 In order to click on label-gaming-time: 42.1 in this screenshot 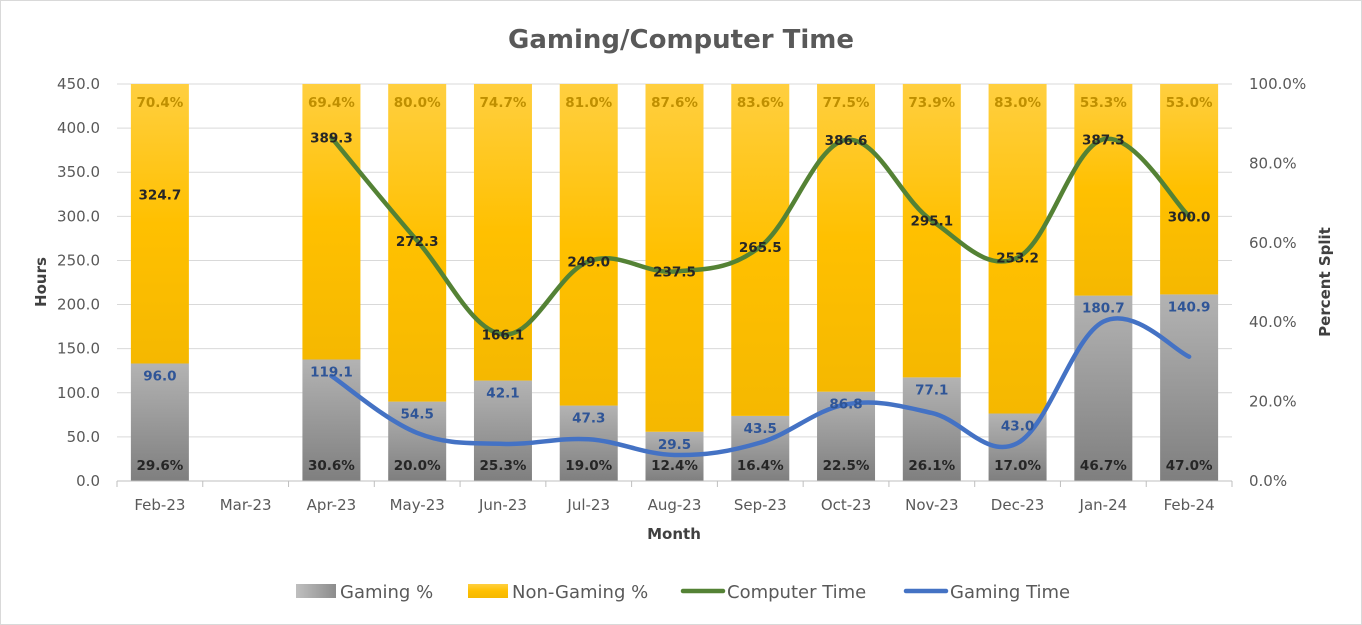, I will do `click(502, 394)`.